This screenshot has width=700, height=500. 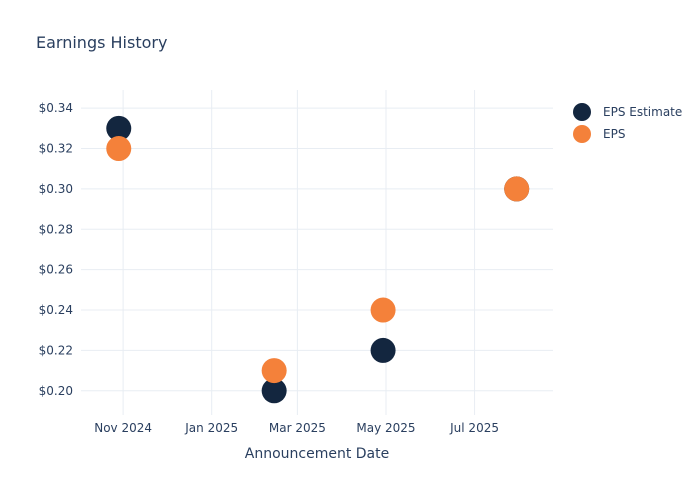 I want to click on y-tick-label-5: $0.24, so click(x=56, y=310).